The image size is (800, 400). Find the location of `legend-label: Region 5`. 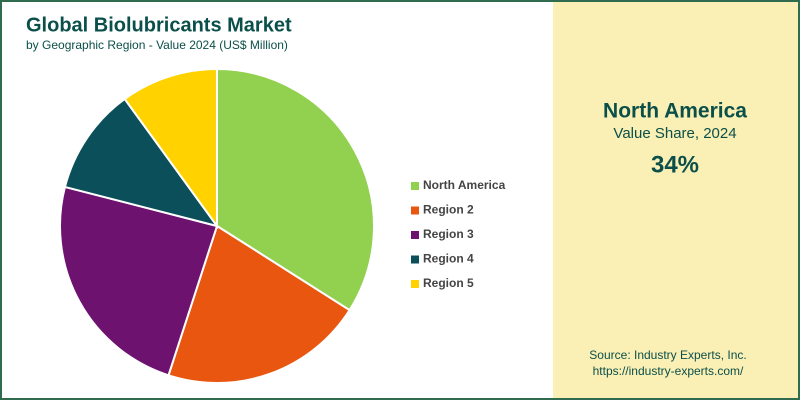

legend-label: Region 5 is located at coordinates (448, 283).